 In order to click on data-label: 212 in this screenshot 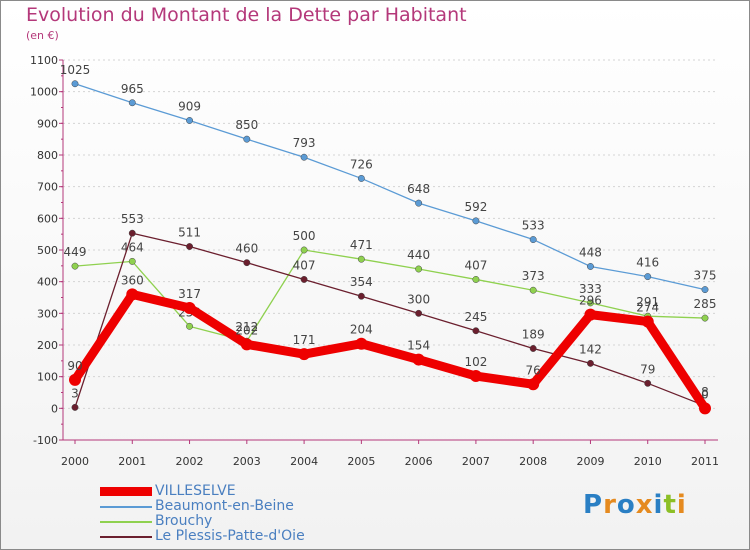, I will do `click(246, 327)`.